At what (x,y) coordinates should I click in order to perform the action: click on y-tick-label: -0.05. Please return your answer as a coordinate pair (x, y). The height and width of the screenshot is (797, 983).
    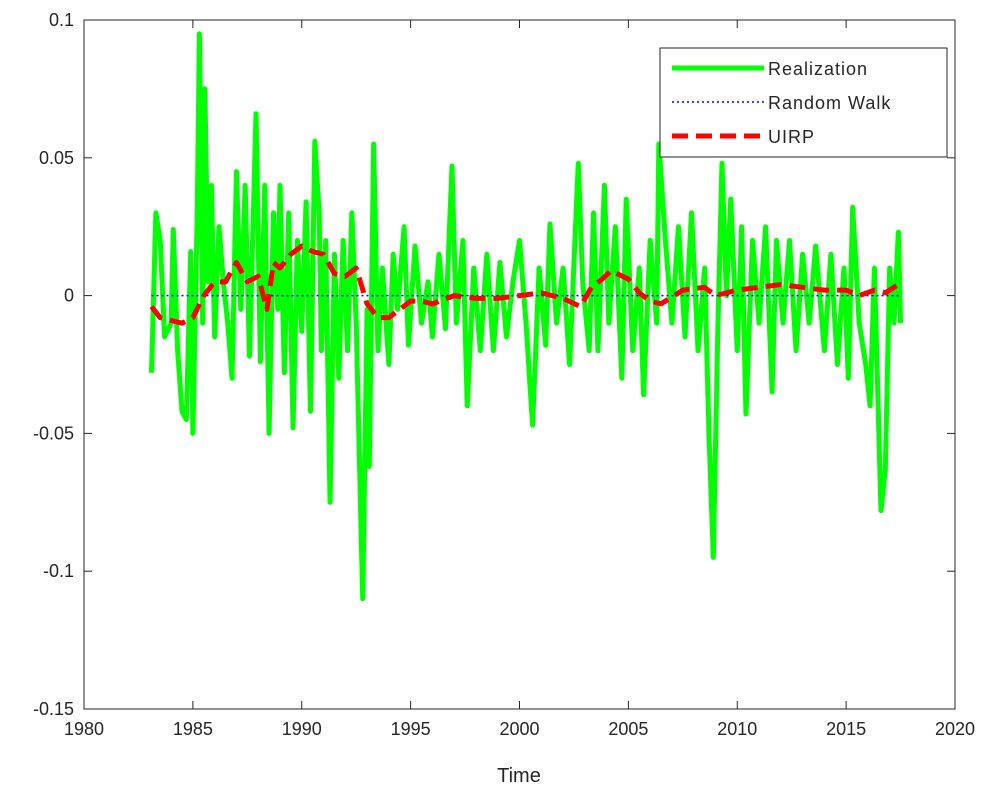
    Looking at the image, I should click on (53, 433).